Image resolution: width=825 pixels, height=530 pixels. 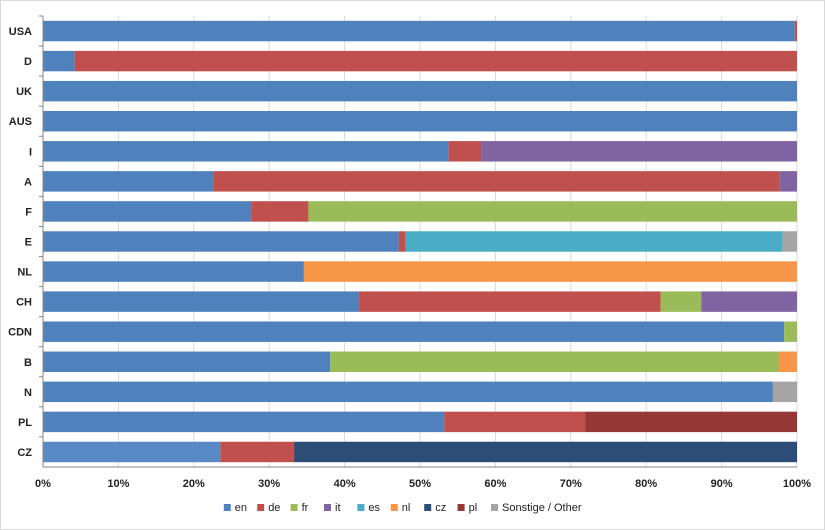 I want to click on bar-CH-it, so click(x=749, y=301).